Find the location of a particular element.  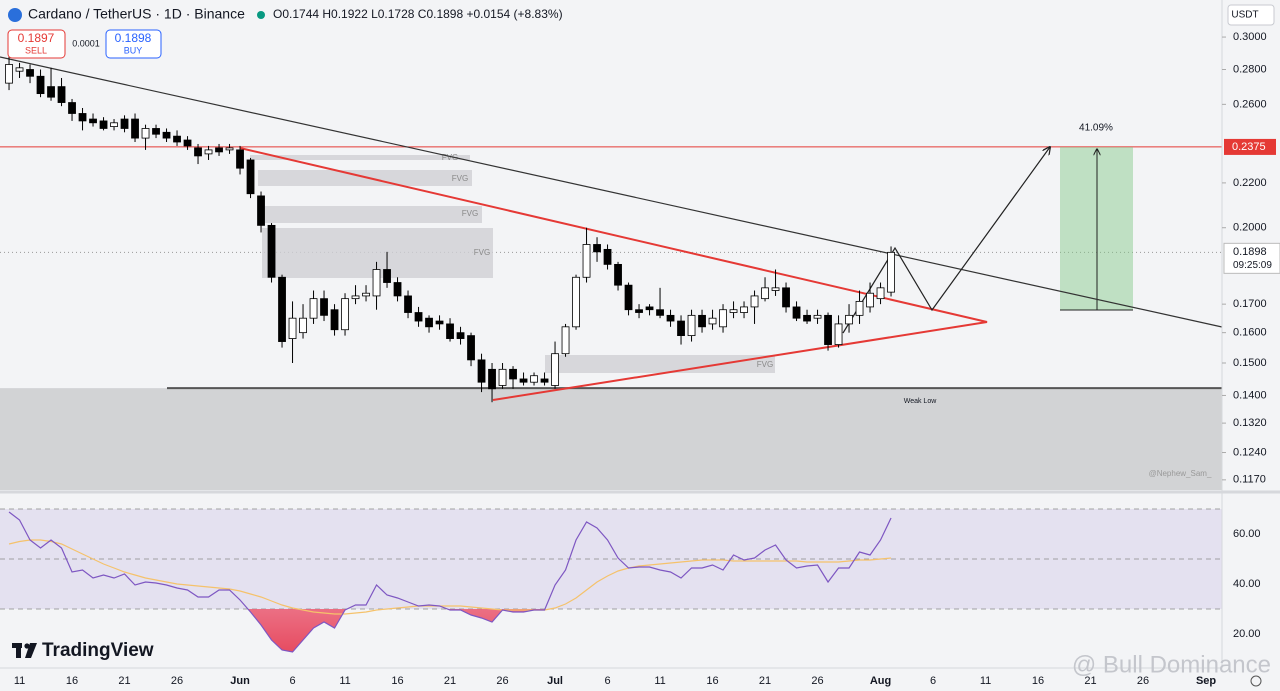

sell-label: SELL is located at coordinates (36, 50).